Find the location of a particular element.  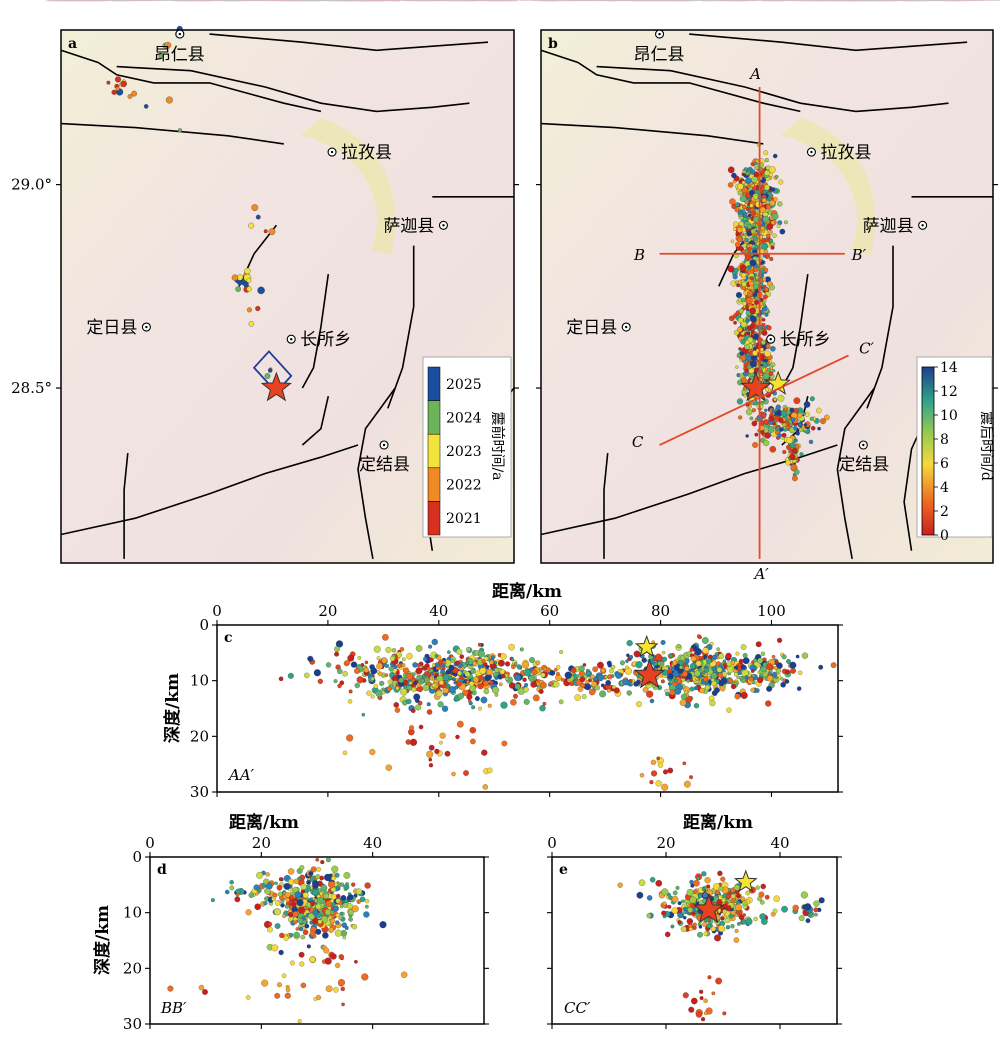

lon-tick-label: 87.0° is located at coordinates (578, 2).